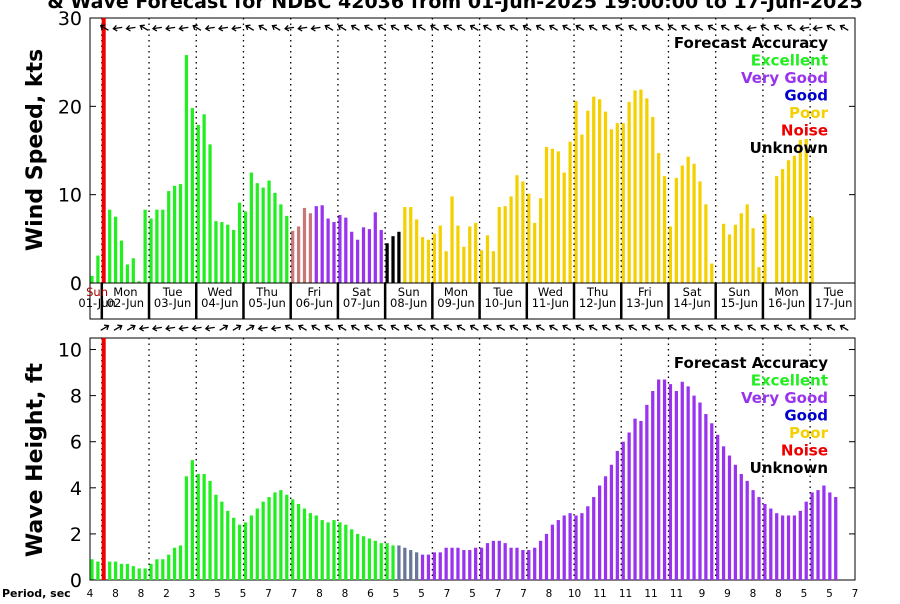  What do you see at coordinates (370, 594) in the screenshot?
I see `period-value: 6` at bounding box center [370, 594].